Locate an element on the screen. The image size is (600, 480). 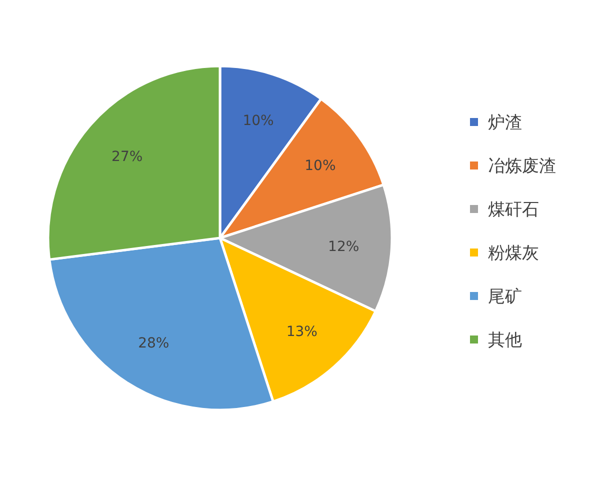
legend-label: 煤矸石 is located at coordinates (513, 210).